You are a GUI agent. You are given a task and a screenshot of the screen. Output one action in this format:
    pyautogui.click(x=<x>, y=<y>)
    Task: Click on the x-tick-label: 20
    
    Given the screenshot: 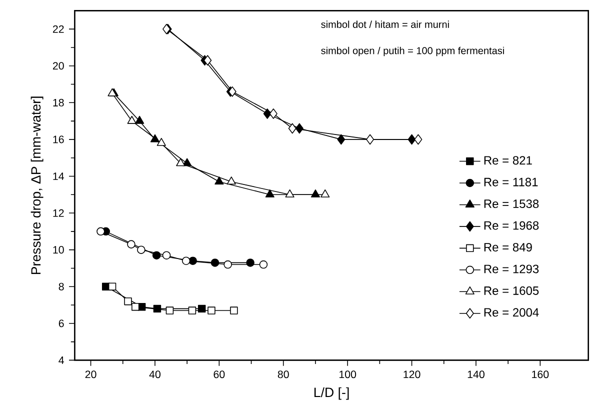 What is the action you would take?
    pyautogui.click(x=90, y=374)
    